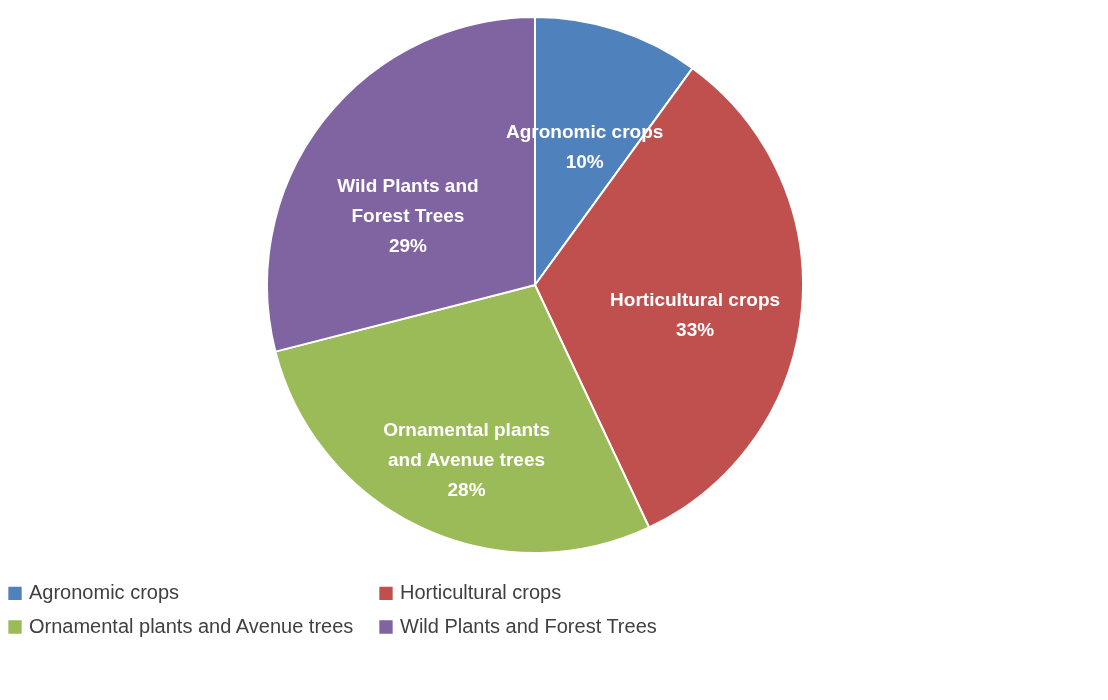 The width and height of the screenshot is (1108, 700). What do you see at coordinates (408, 246) in the screenshot?
I see `data-label: 29%` at bounding box center [408, 246].